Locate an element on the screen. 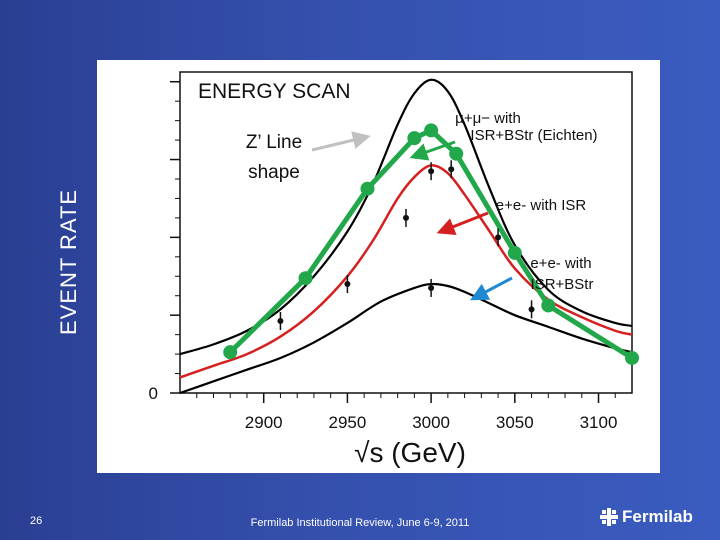  page-number: 26 is located at coordinates (36, 521).